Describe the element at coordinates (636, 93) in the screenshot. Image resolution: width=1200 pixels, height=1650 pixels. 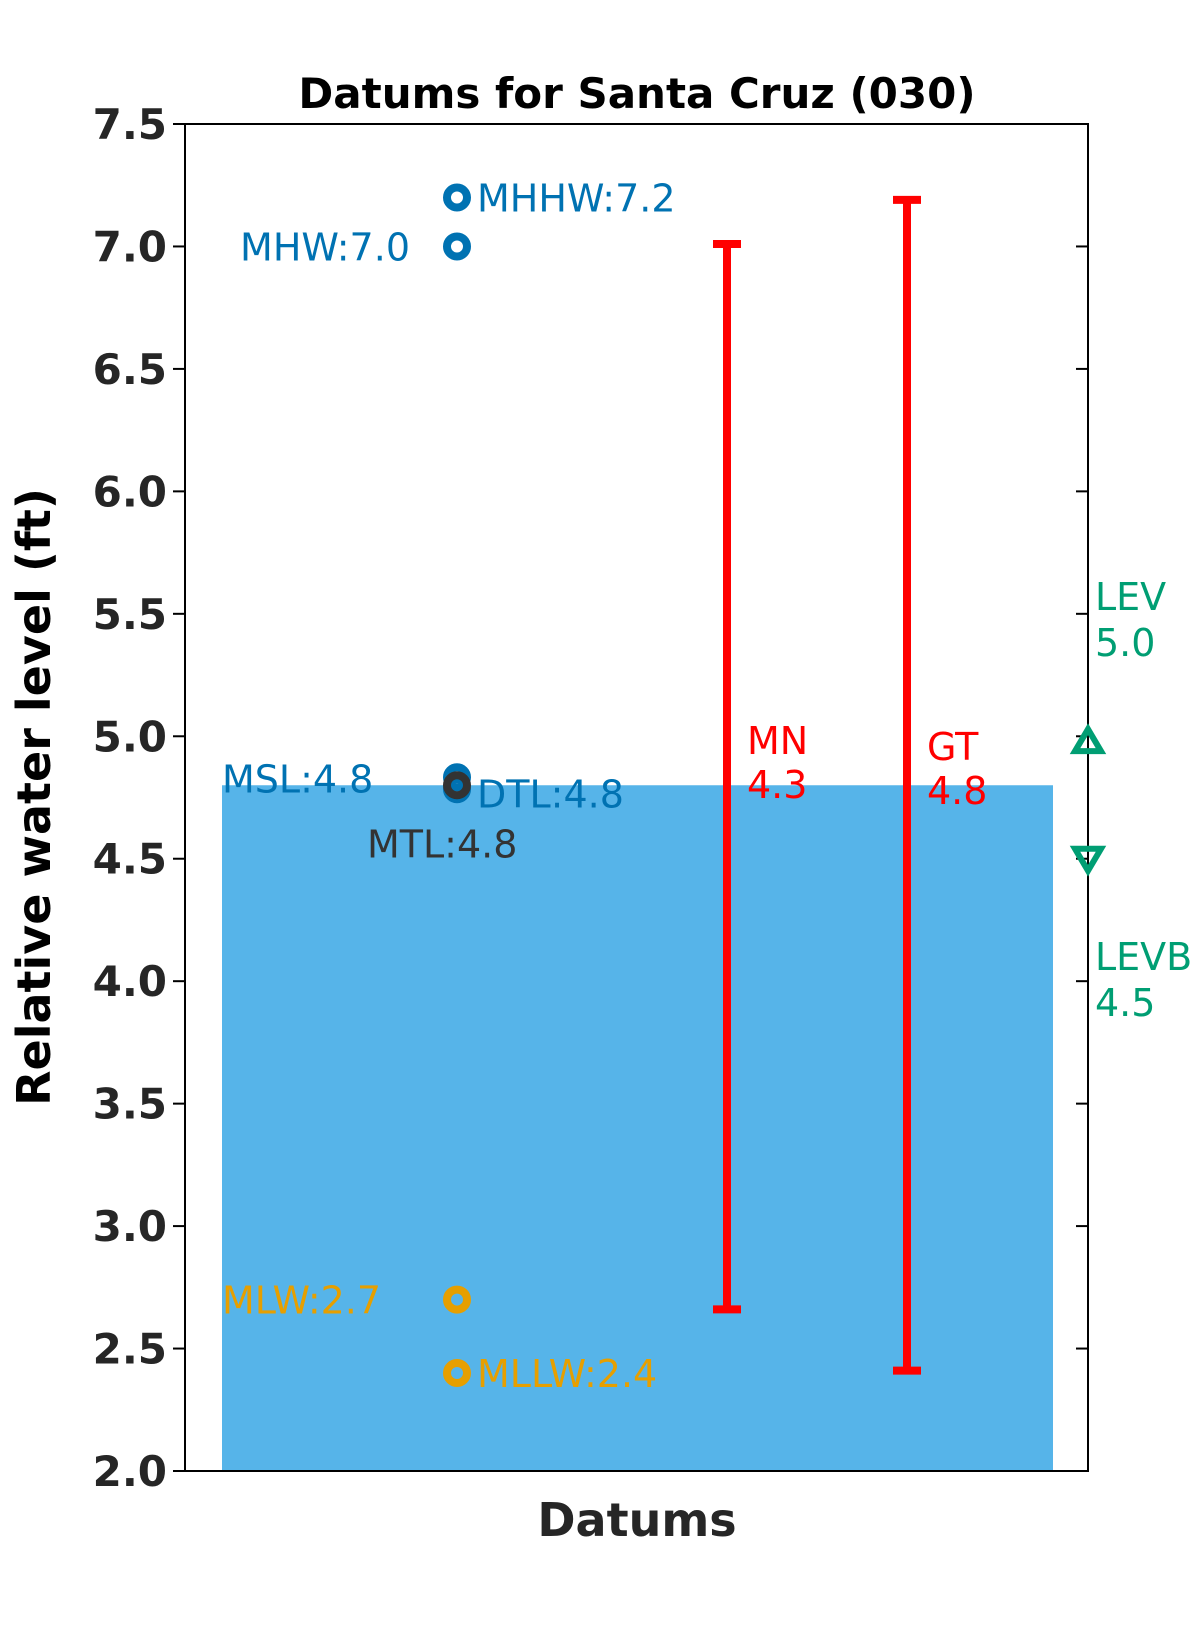
I see `chart-title: Datums for Santa Cruz (030)` at that location.